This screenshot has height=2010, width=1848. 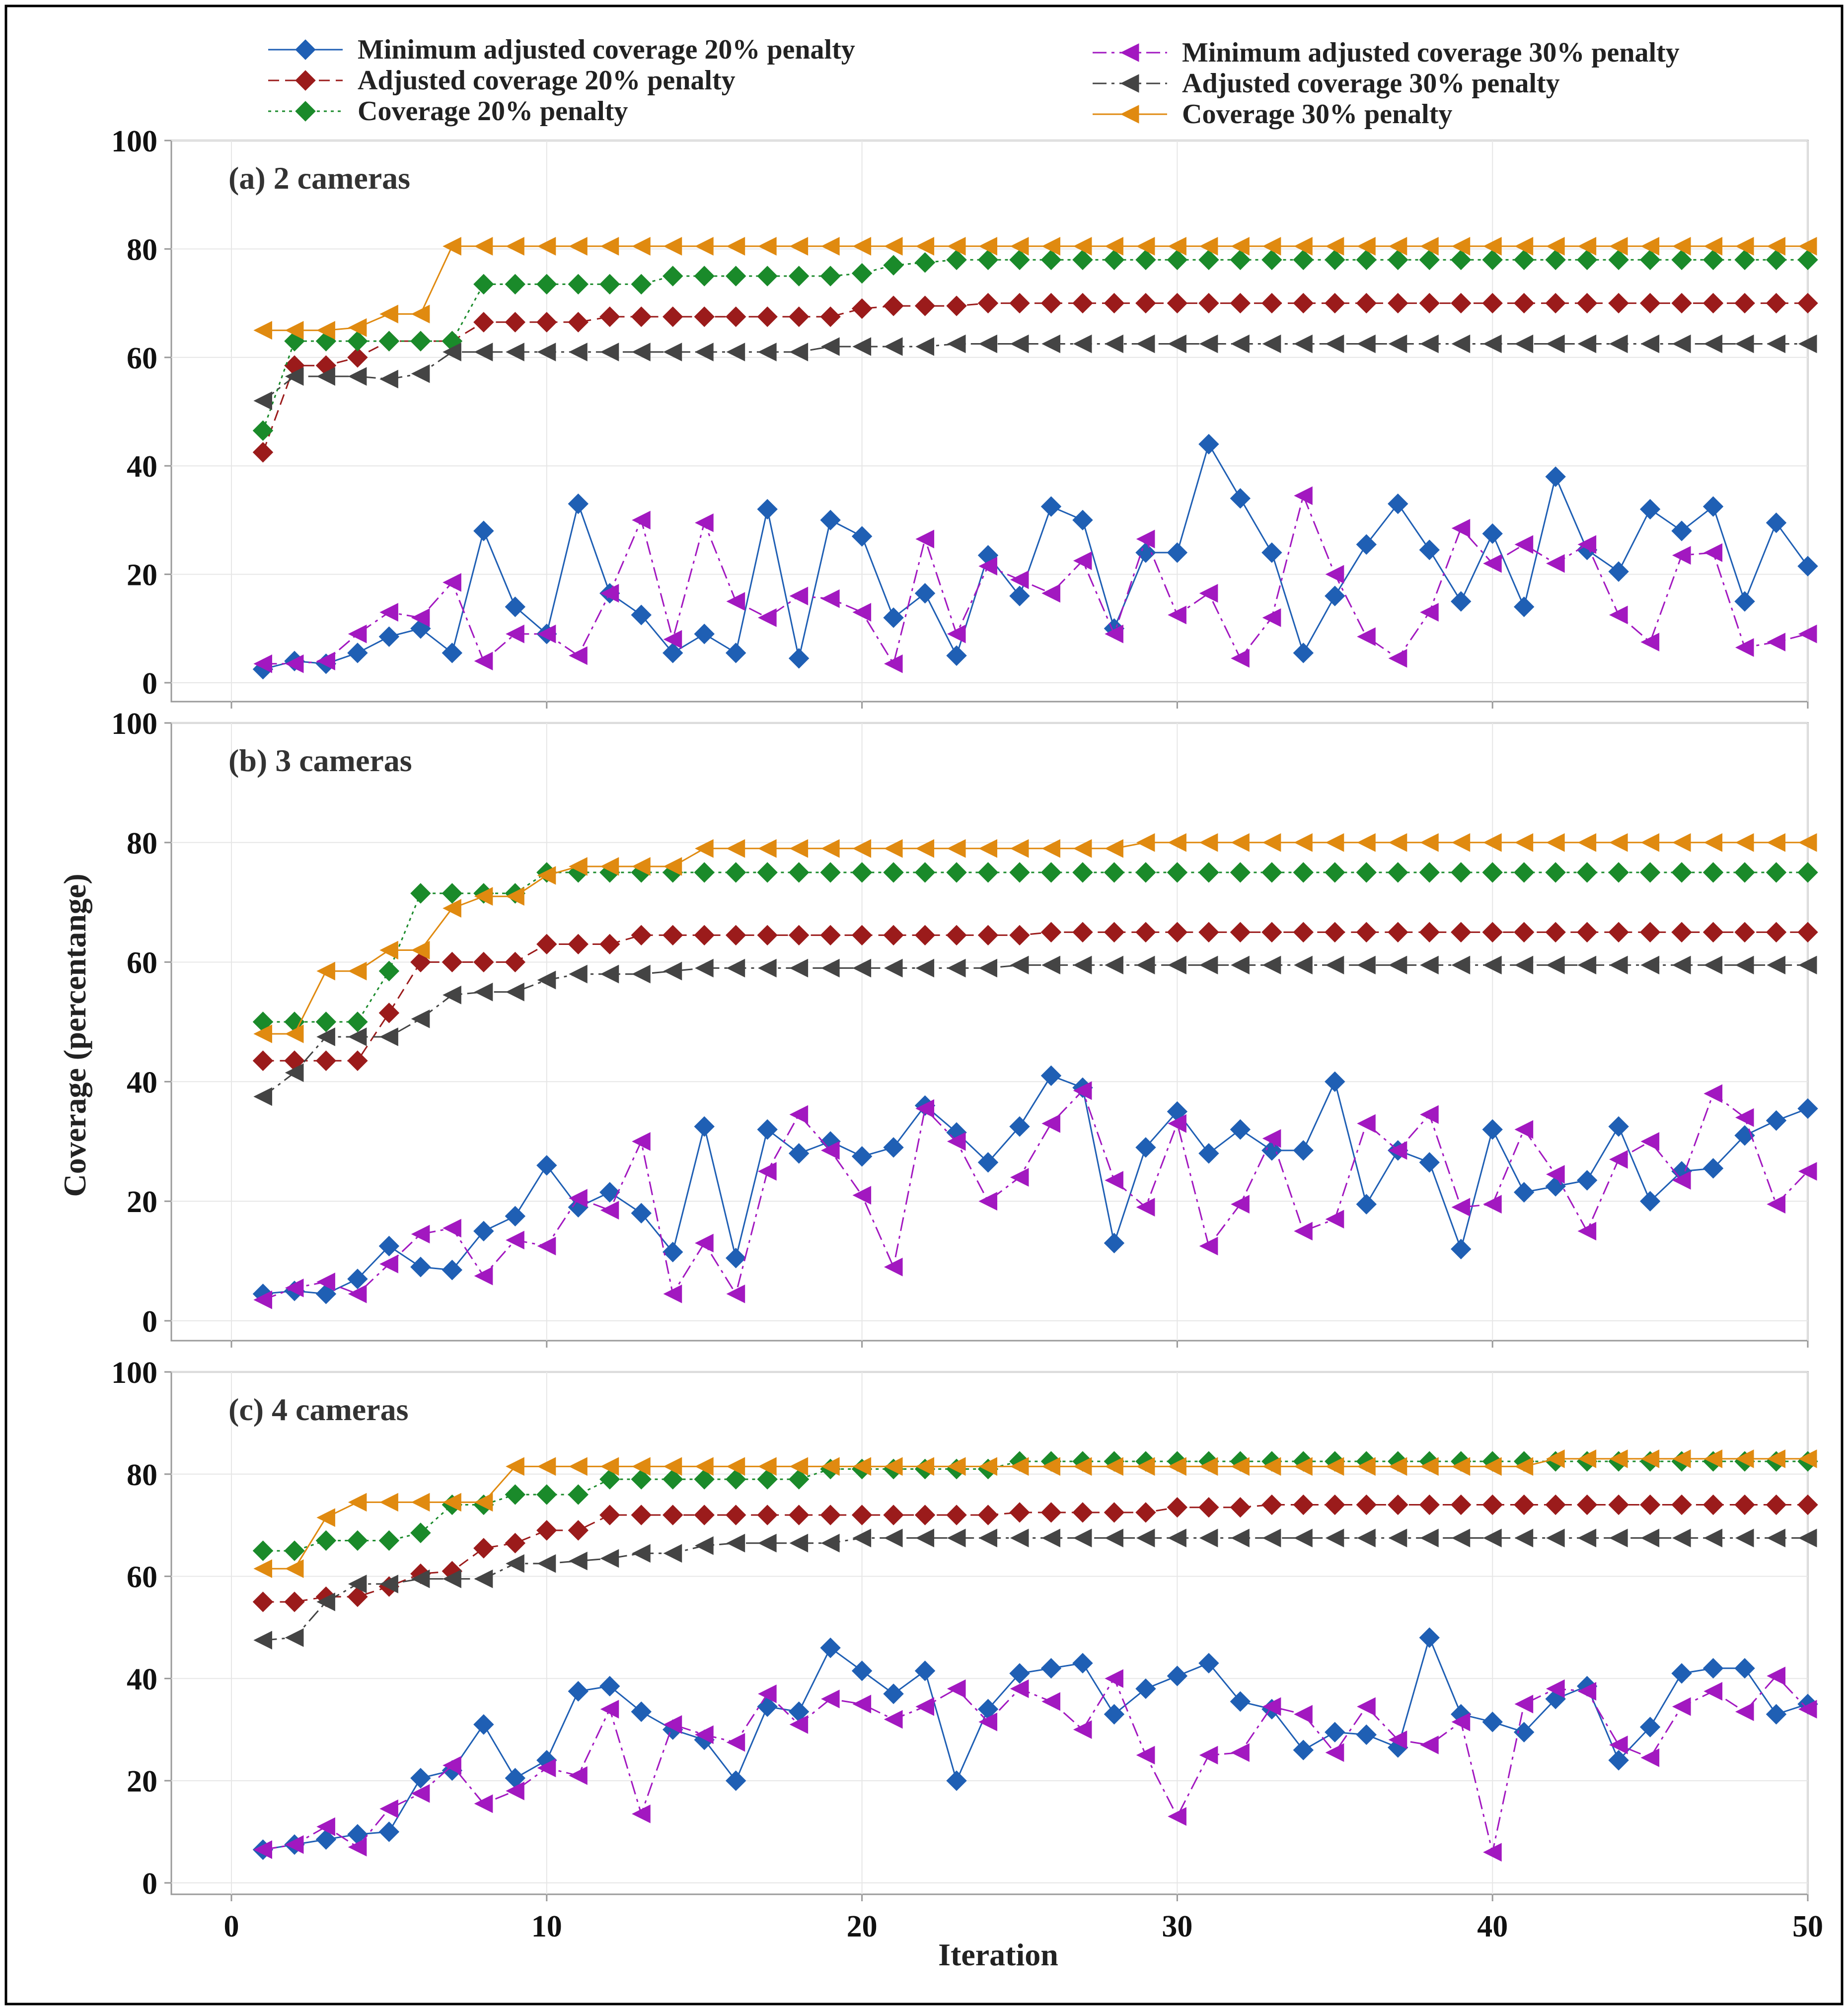 I want to click on x-axis-label: Iteration, so click(x=998, y=1955).